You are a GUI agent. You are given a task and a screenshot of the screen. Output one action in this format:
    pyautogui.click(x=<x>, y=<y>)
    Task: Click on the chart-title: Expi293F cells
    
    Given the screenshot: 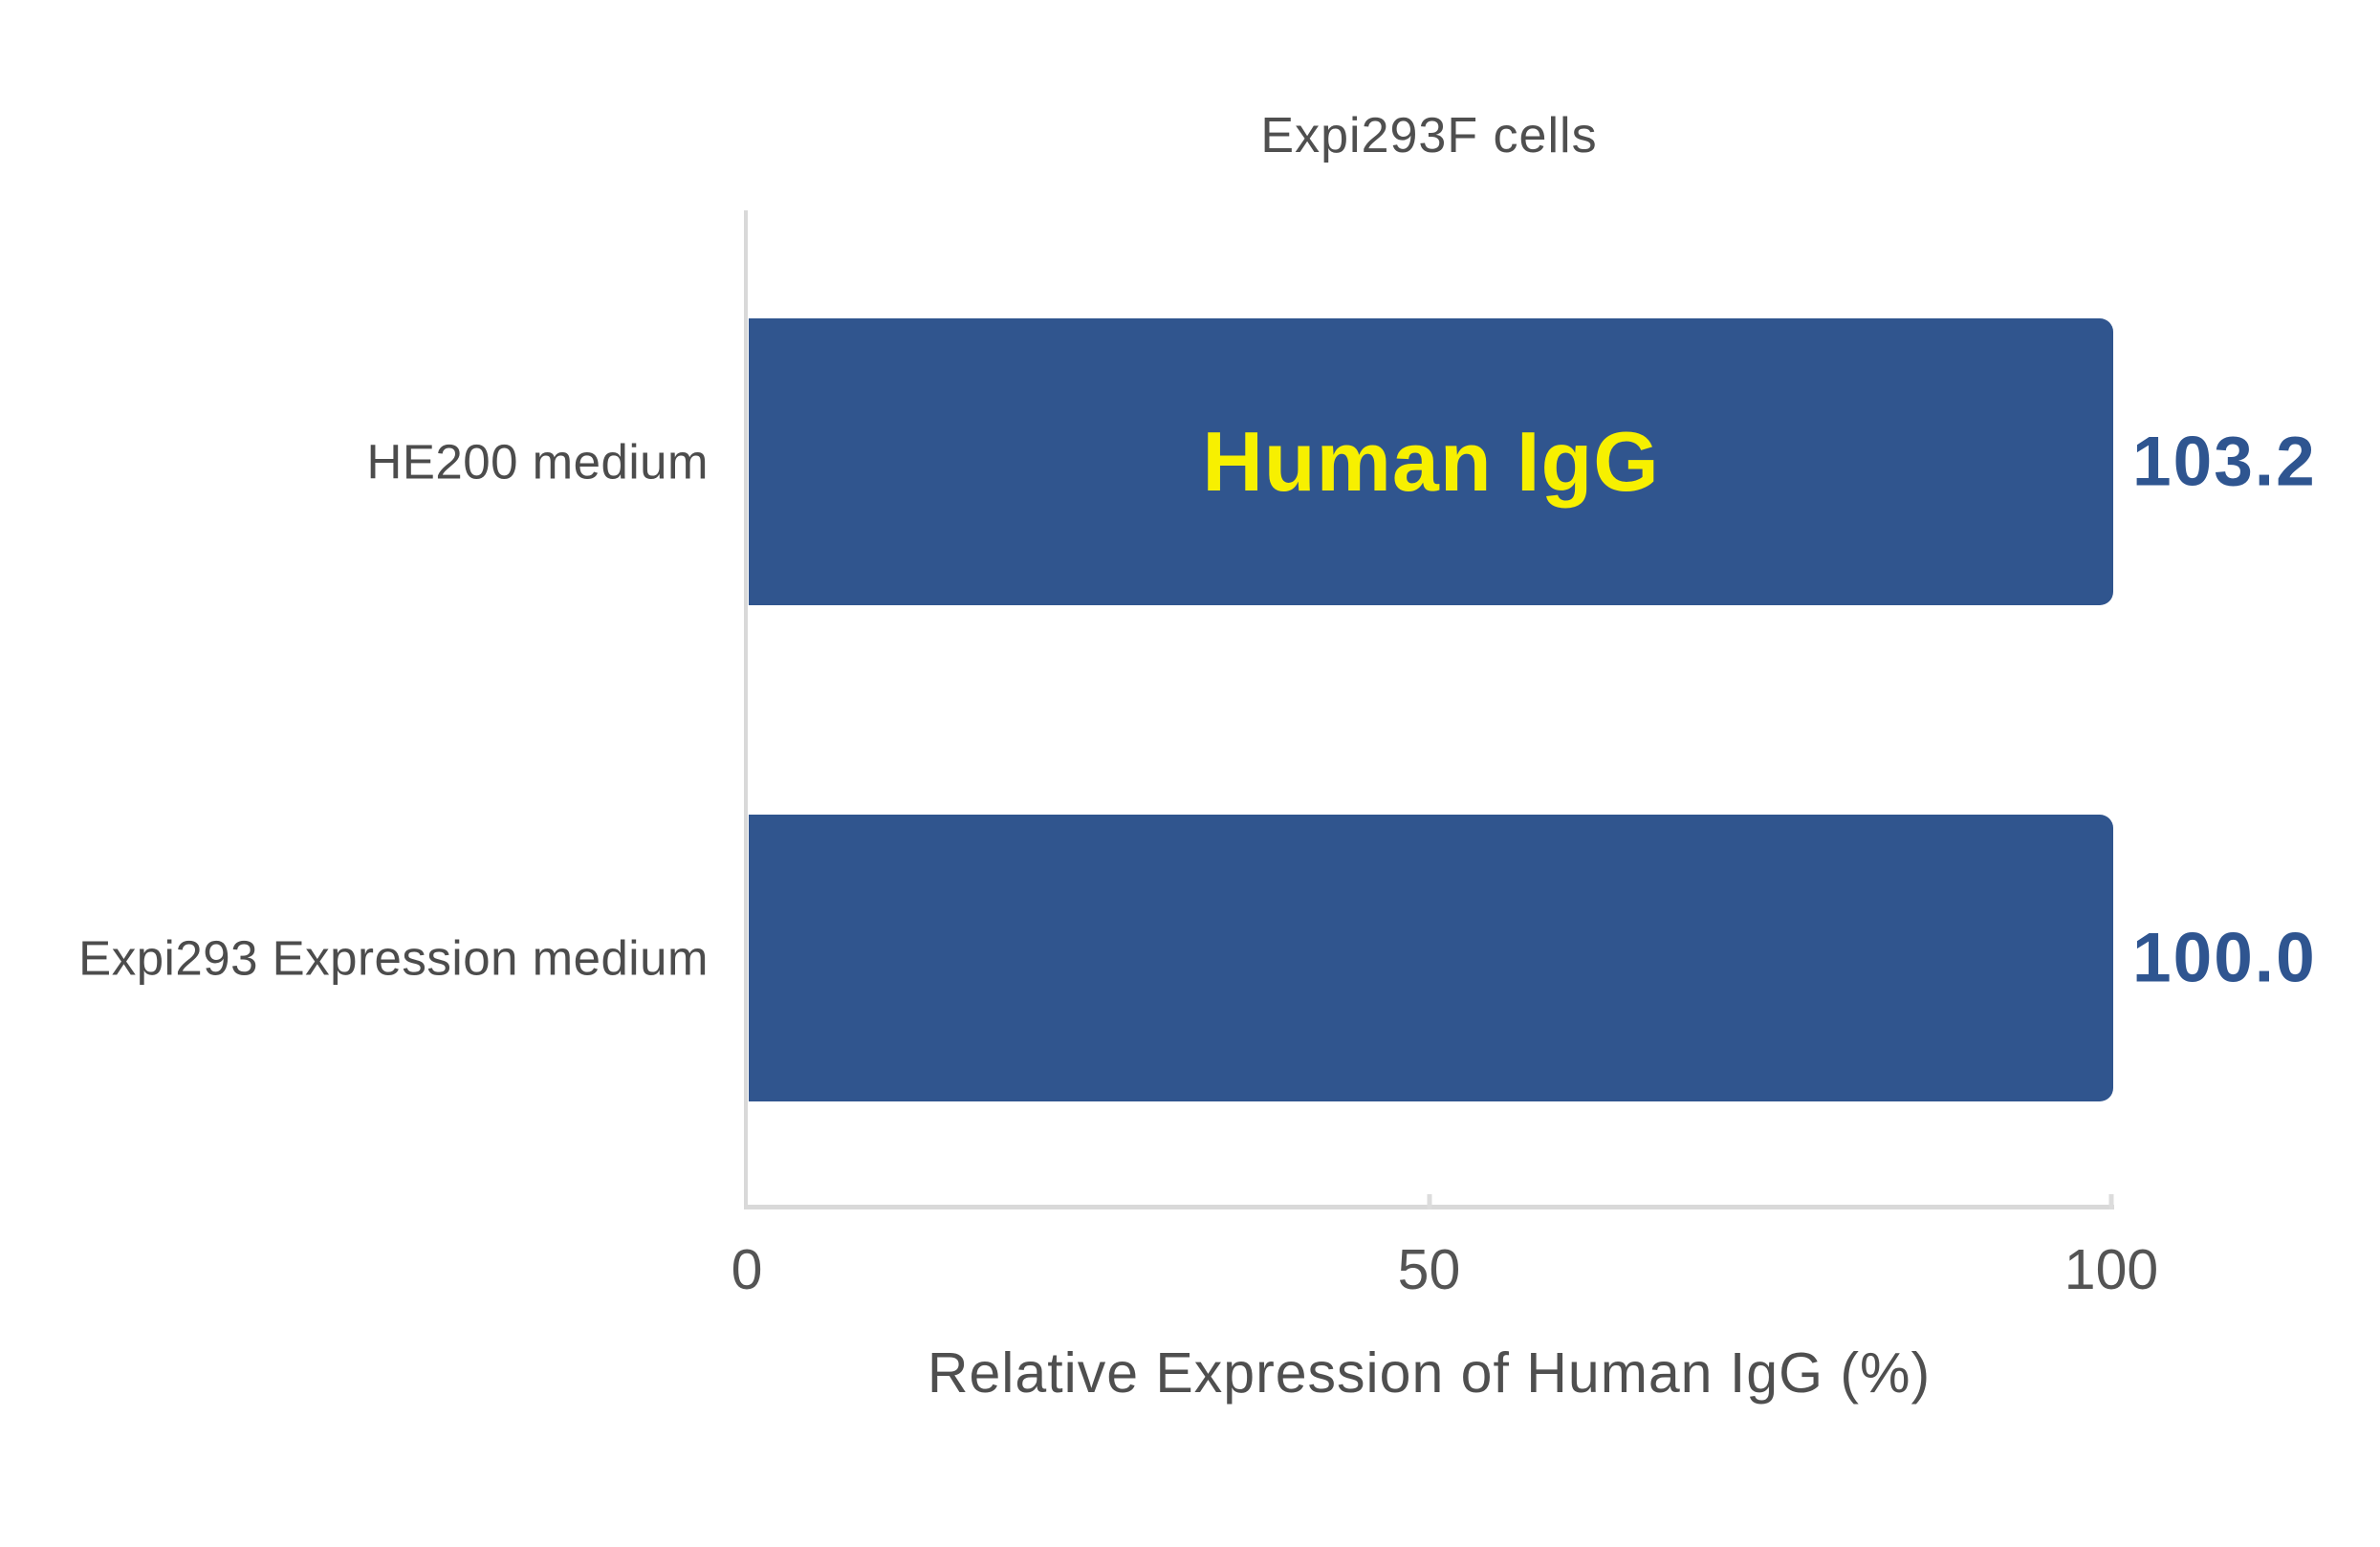 What is the action you would take?
    pyautogui.click(x=1429, y=135)
    